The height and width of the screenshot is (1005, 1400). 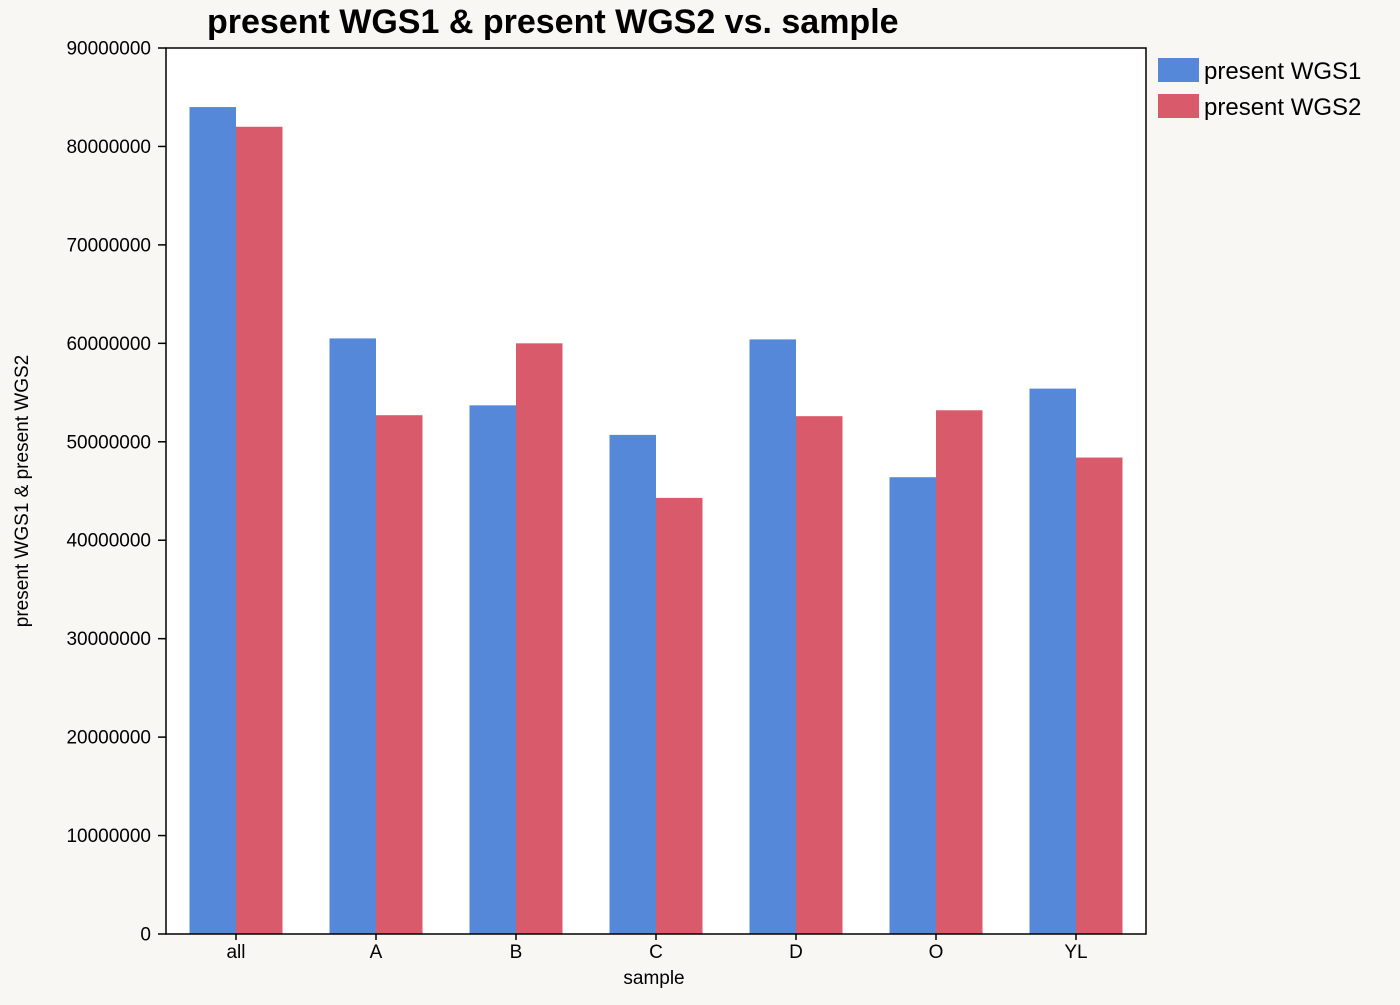 What do you see at coordinates (539, 639) in the screenshot?
I see `bar-series-2-b` at bounding box center [539, 639].